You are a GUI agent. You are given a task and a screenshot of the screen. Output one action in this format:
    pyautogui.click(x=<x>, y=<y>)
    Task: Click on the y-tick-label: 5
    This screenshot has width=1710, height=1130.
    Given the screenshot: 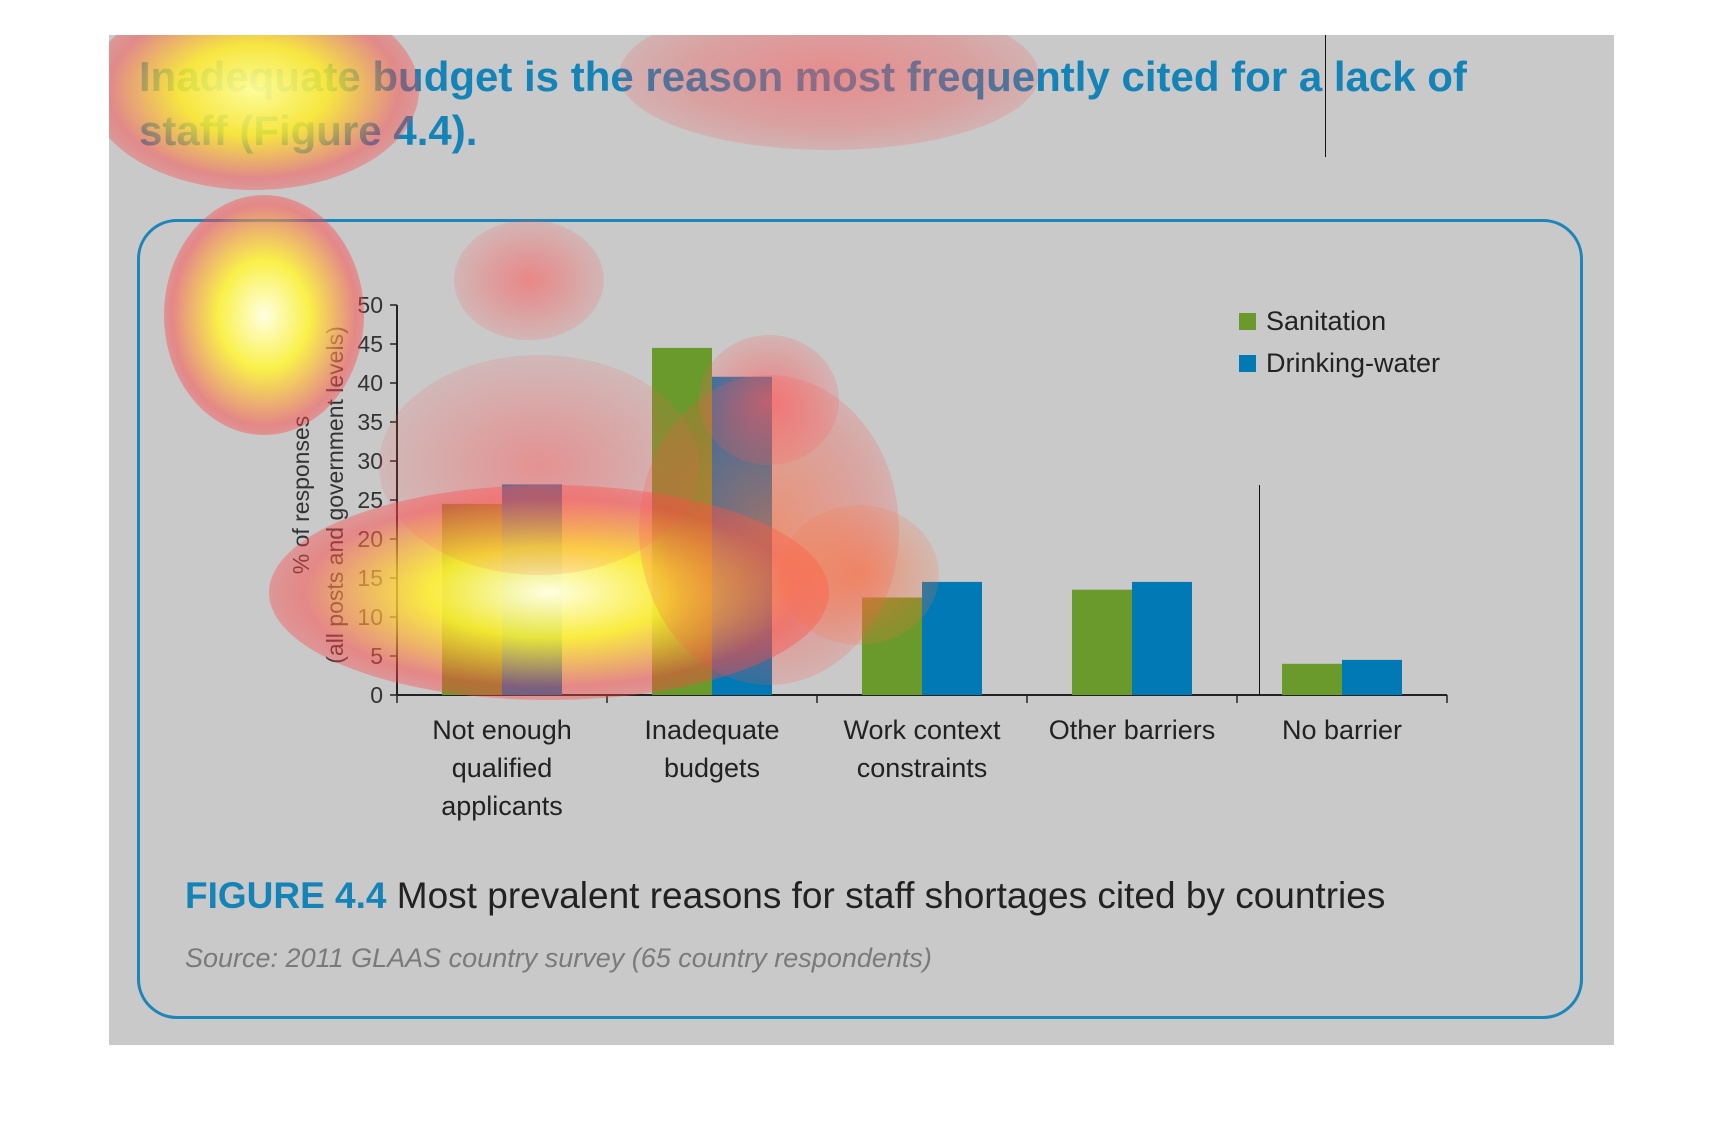 What is the action you would take?
    pyautogui.click(x=376, y=656)
    